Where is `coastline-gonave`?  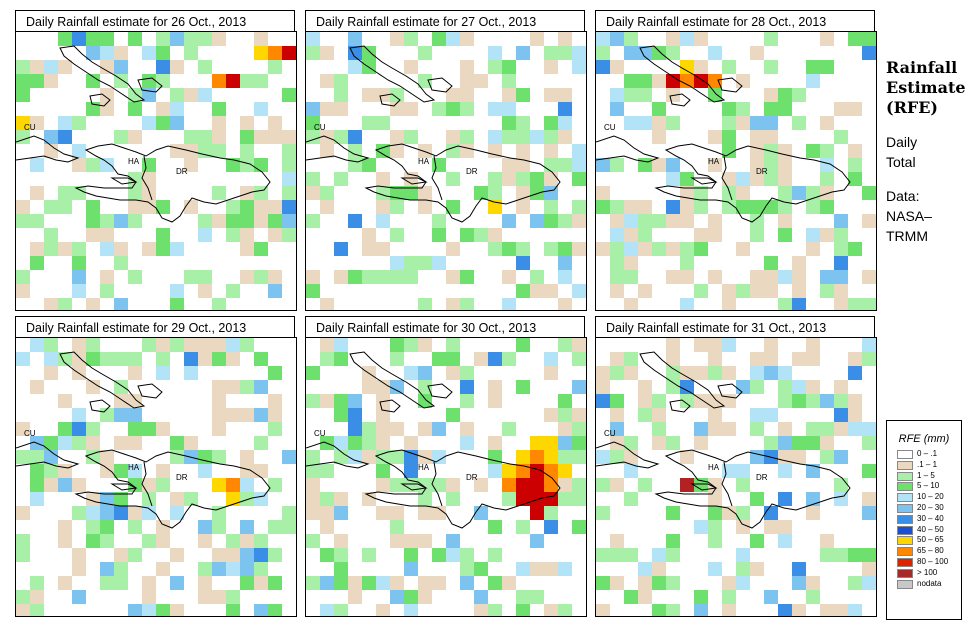
coastline-gonave is located at coordinates (414, 487).